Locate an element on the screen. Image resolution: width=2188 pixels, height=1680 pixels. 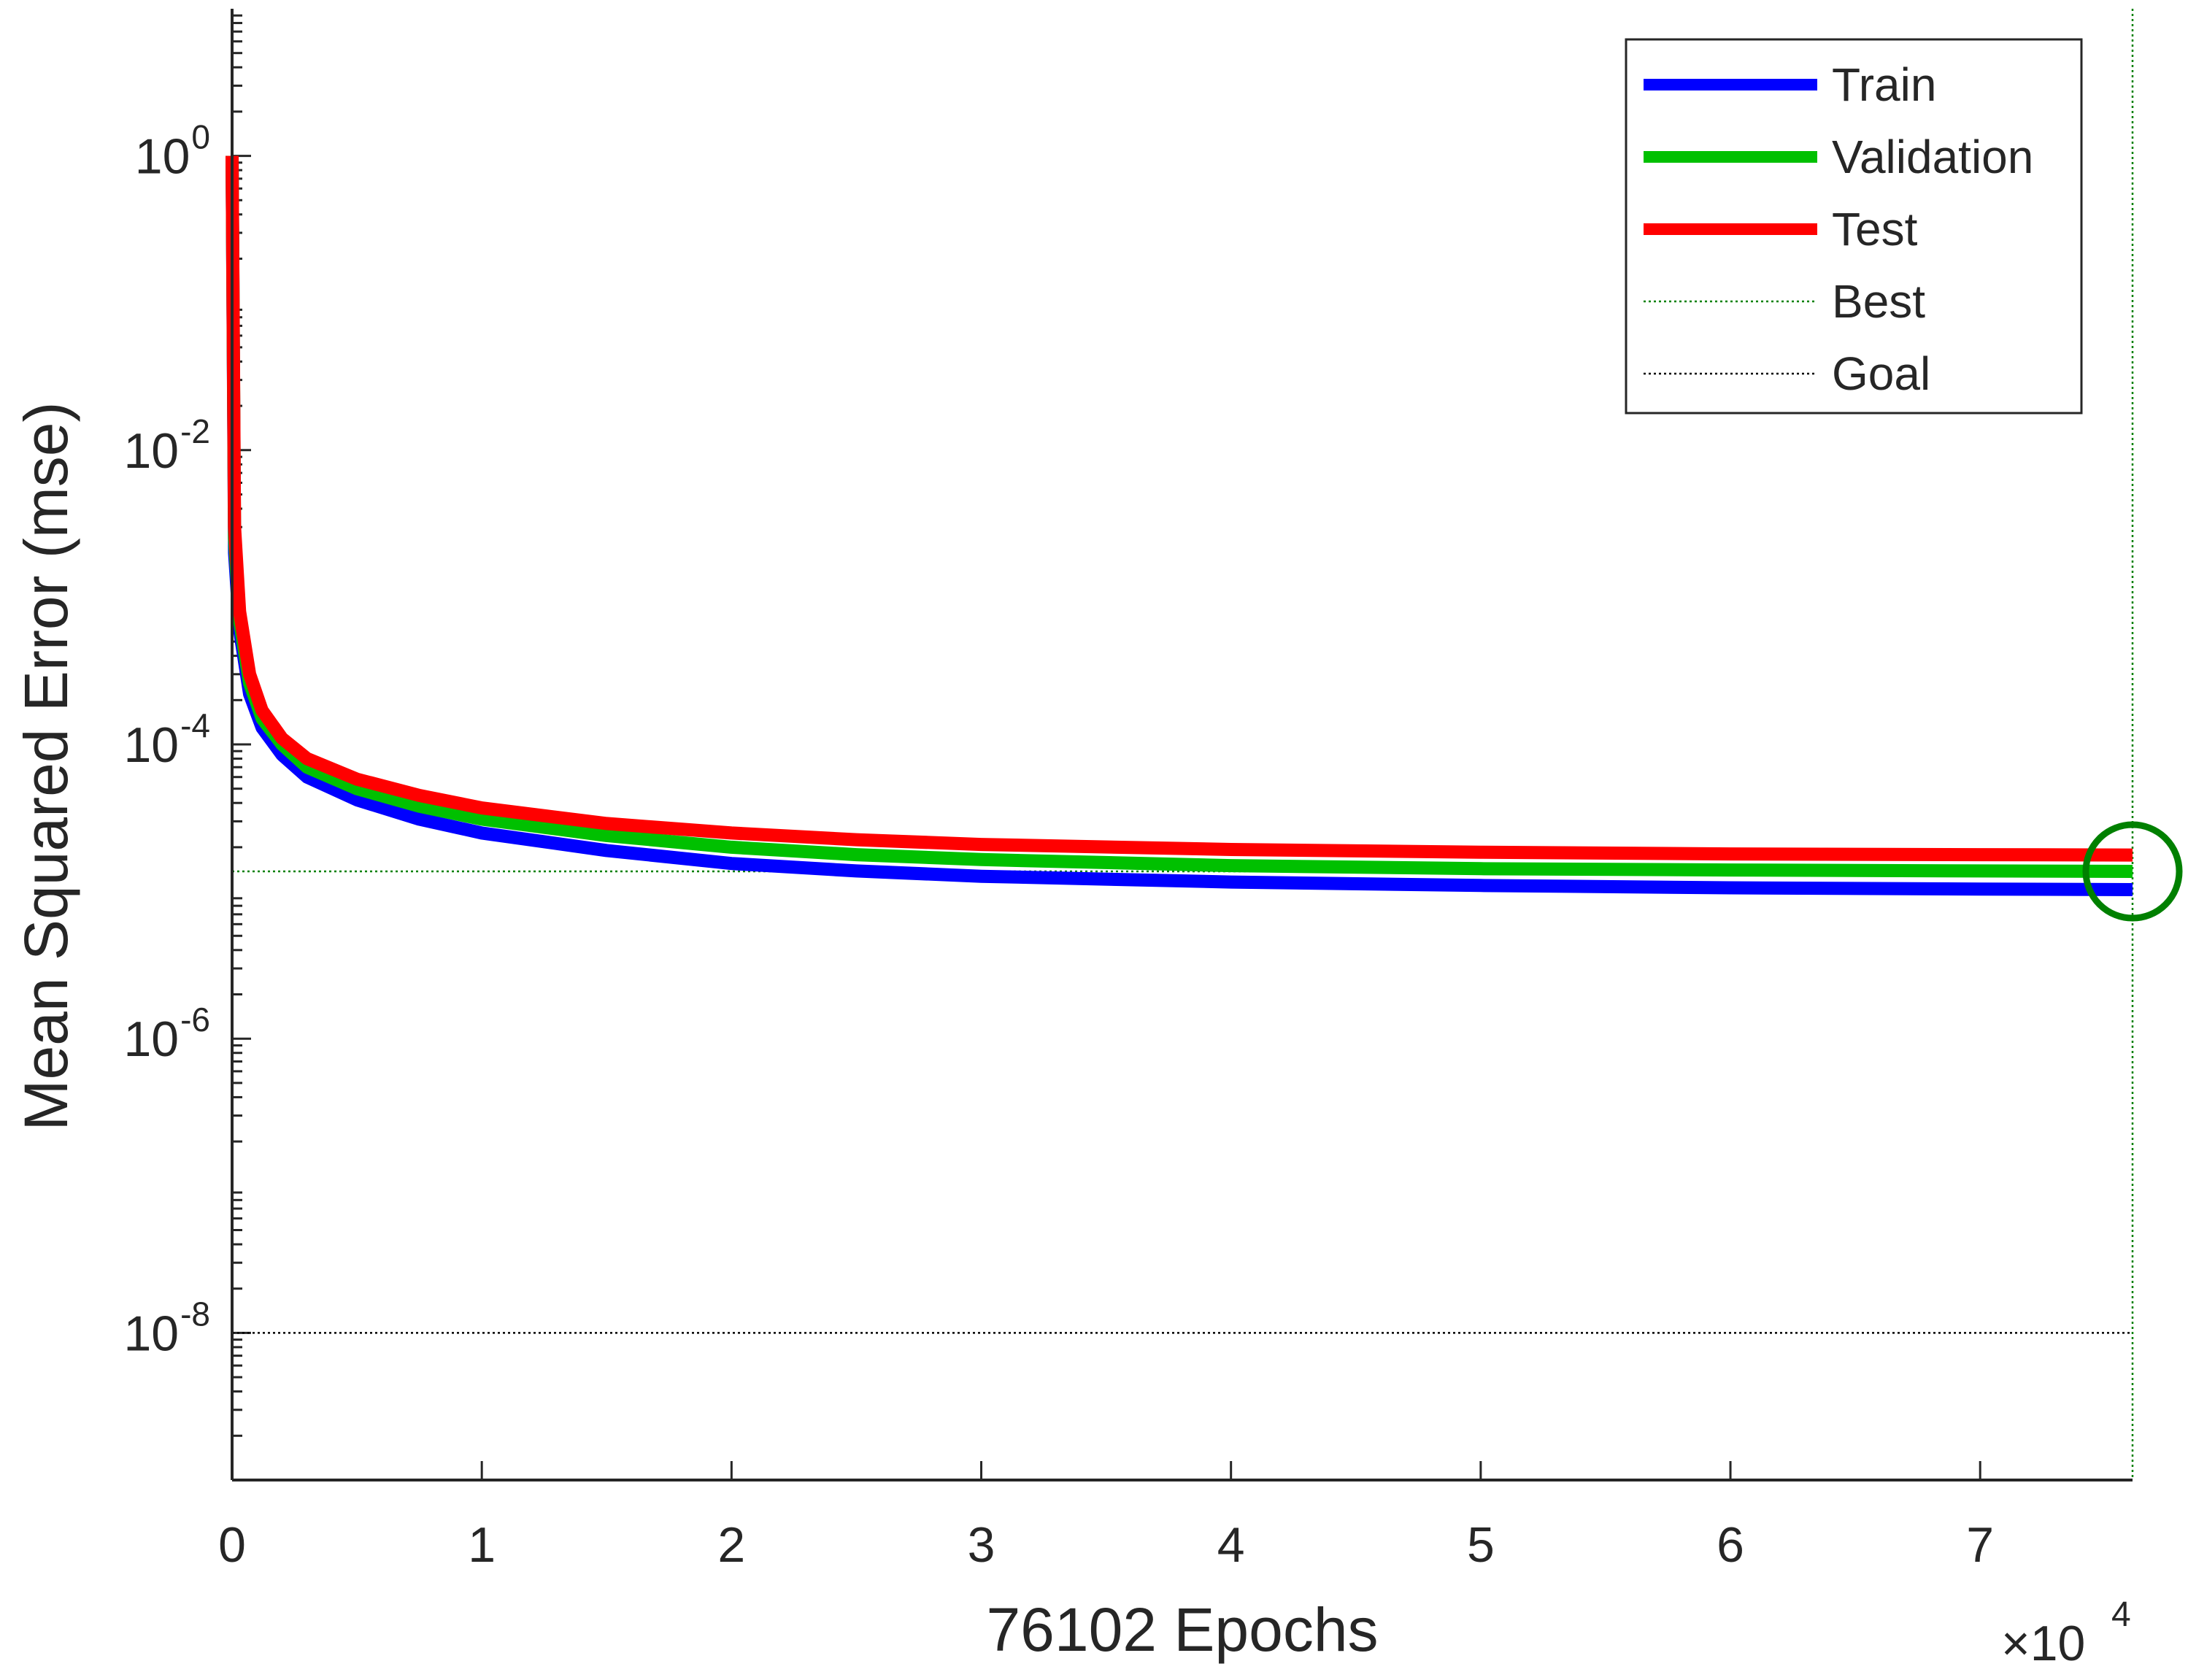
legend-label: Test is located at coordinates (1875, 229).